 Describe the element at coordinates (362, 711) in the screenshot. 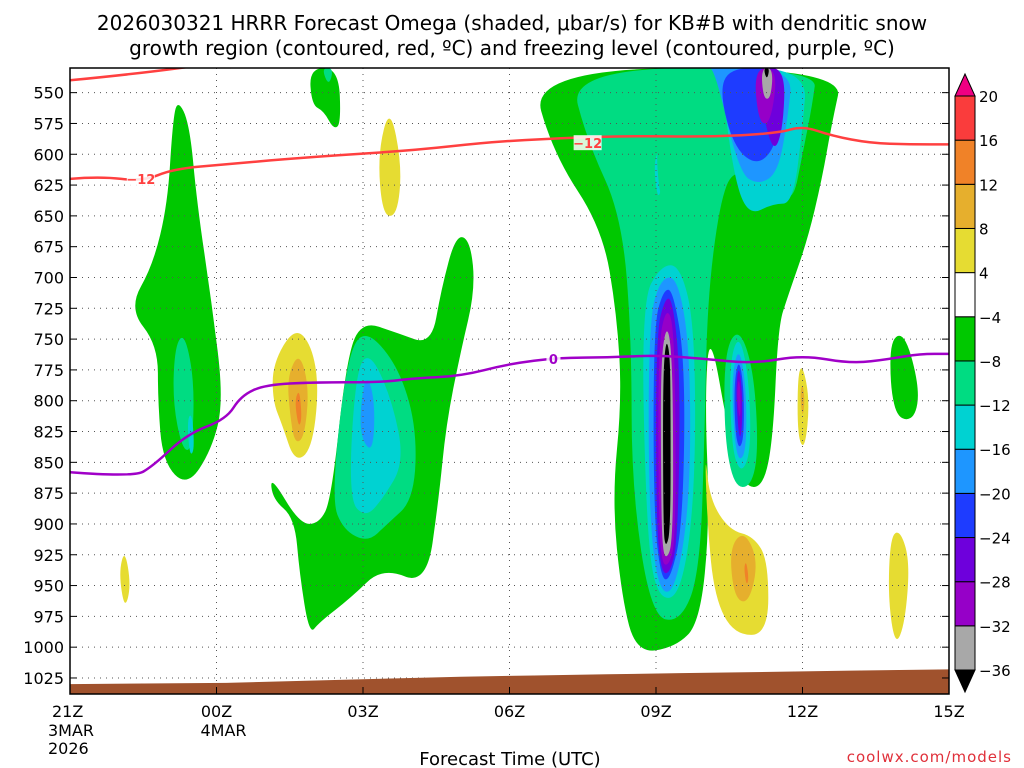

I see `x-tick-label: 03Z` at that location.